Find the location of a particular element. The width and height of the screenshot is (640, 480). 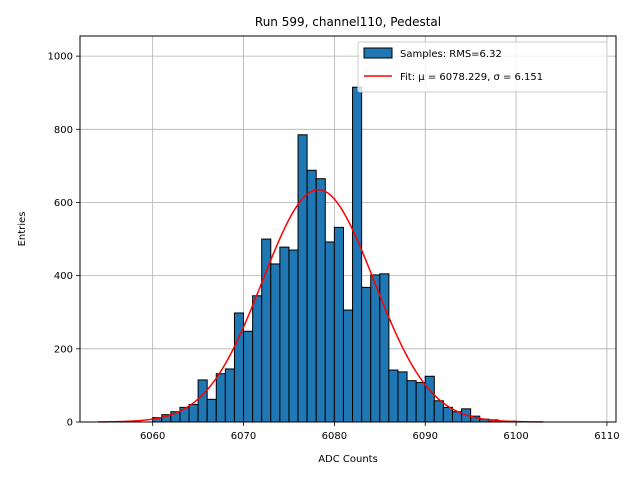

x-tick-label: 6110 is located at coordinates (606, 436).